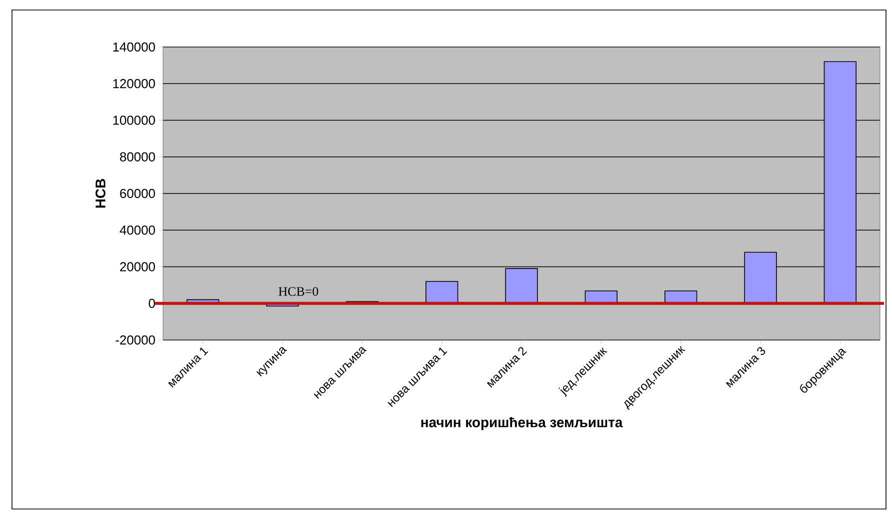 The image size is (892, 513). I want to click on y-tick-label: 120000, so click(134, 83).